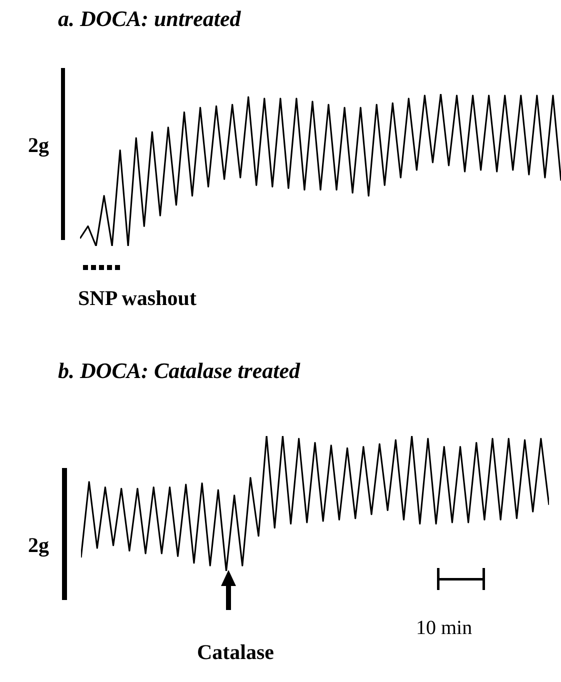  I want to click on text: Catalase, so click(235, 652).